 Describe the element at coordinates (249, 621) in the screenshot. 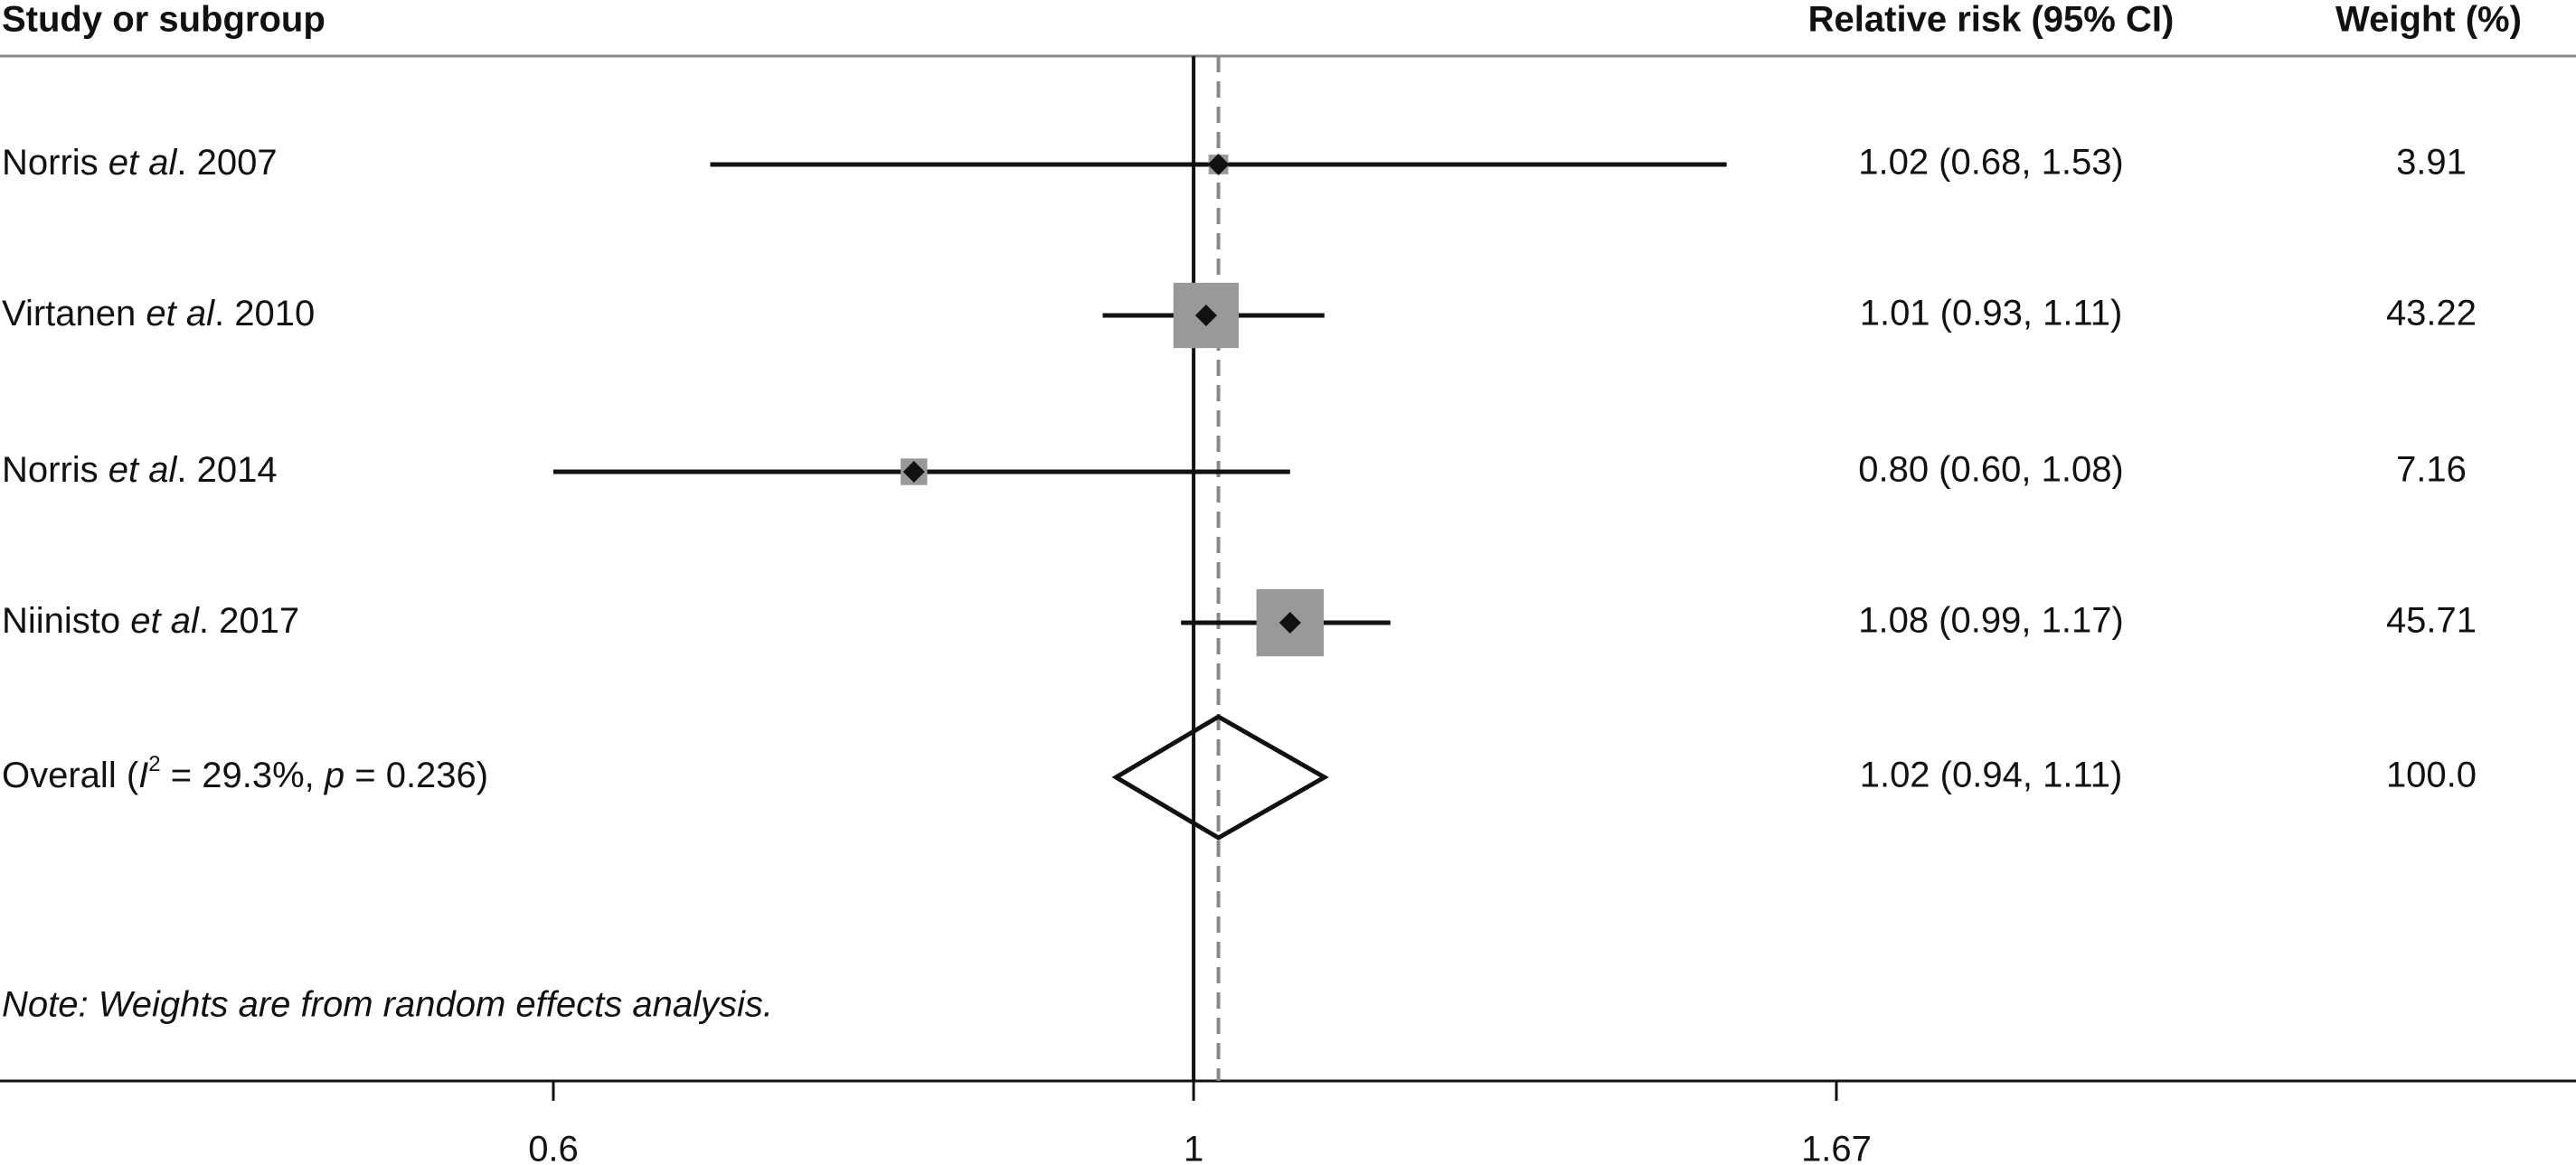

I see `label-part: . 2017` at that location.